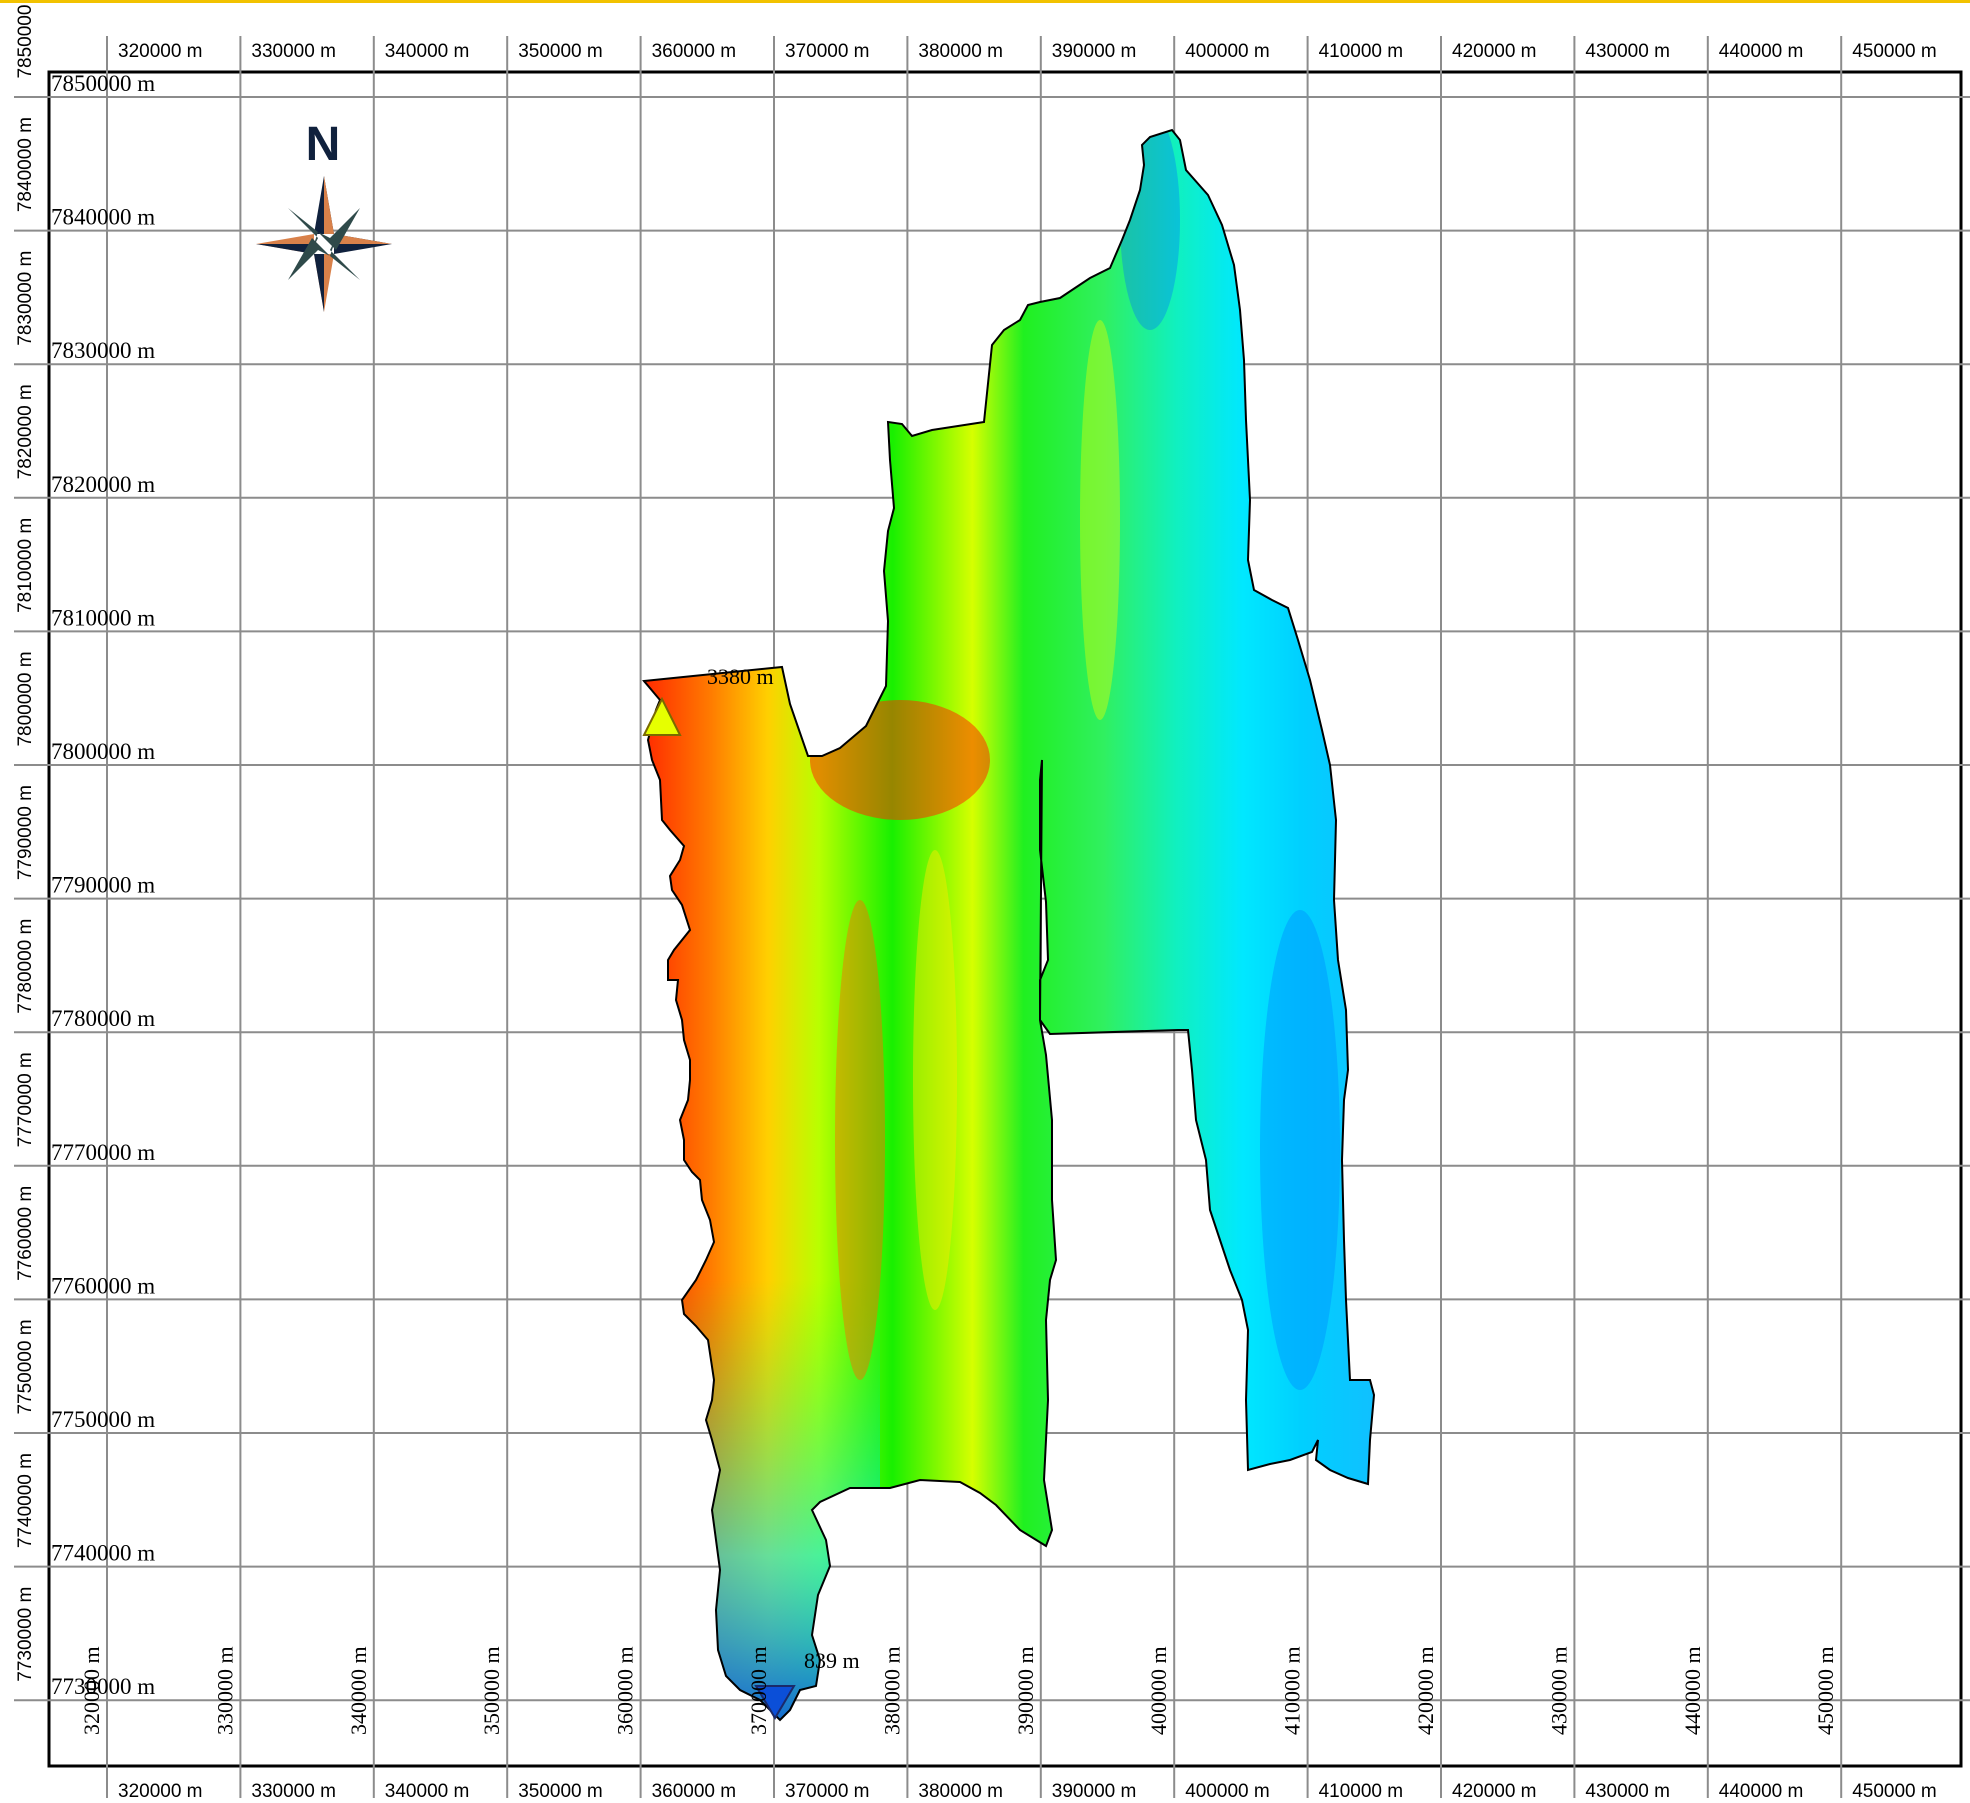  Describe the element at coordinates (91, 1690) in the screenshot. I see `x-tick-label-rotated: 320000 m` at that location.